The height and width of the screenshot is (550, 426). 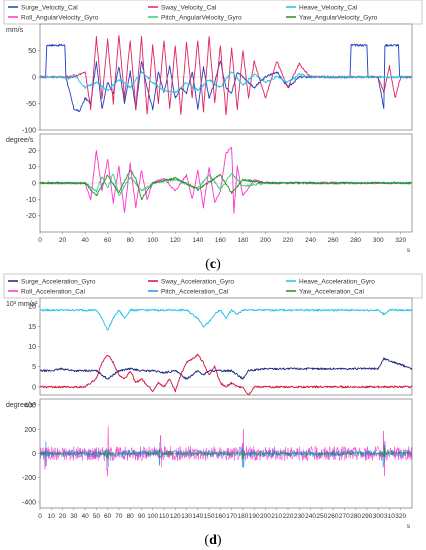 I want to click on series-line-surge-acceleration-gyro, so click(x=226, y=368).